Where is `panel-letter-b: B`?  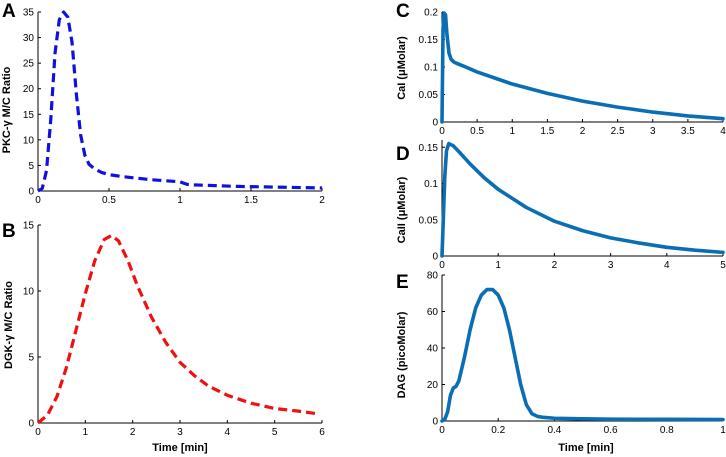 panel-letter-b: B is located at coordinates (9, 231).